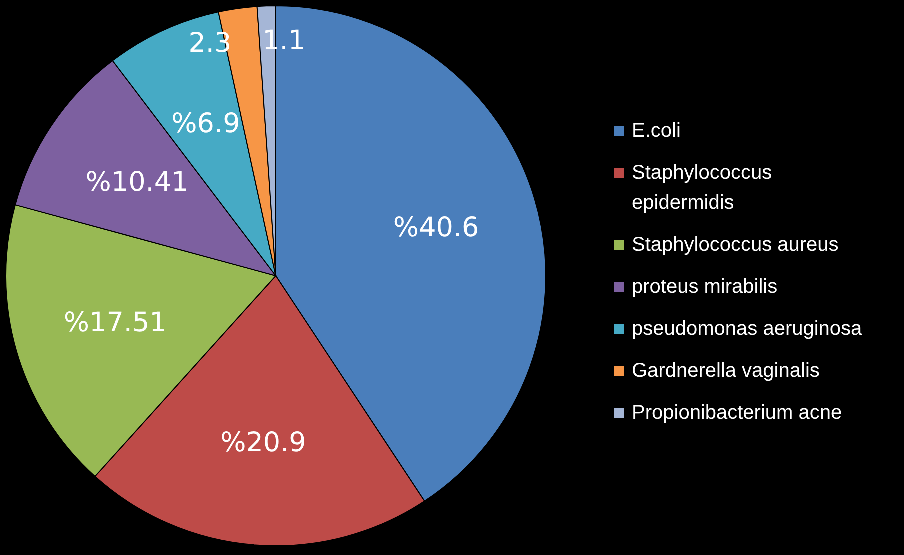  What do you see at coordinates (736, 245) in the screenshot?
I see `legend-label: Staphylococcus aureus` at bounding box center [736, 245].